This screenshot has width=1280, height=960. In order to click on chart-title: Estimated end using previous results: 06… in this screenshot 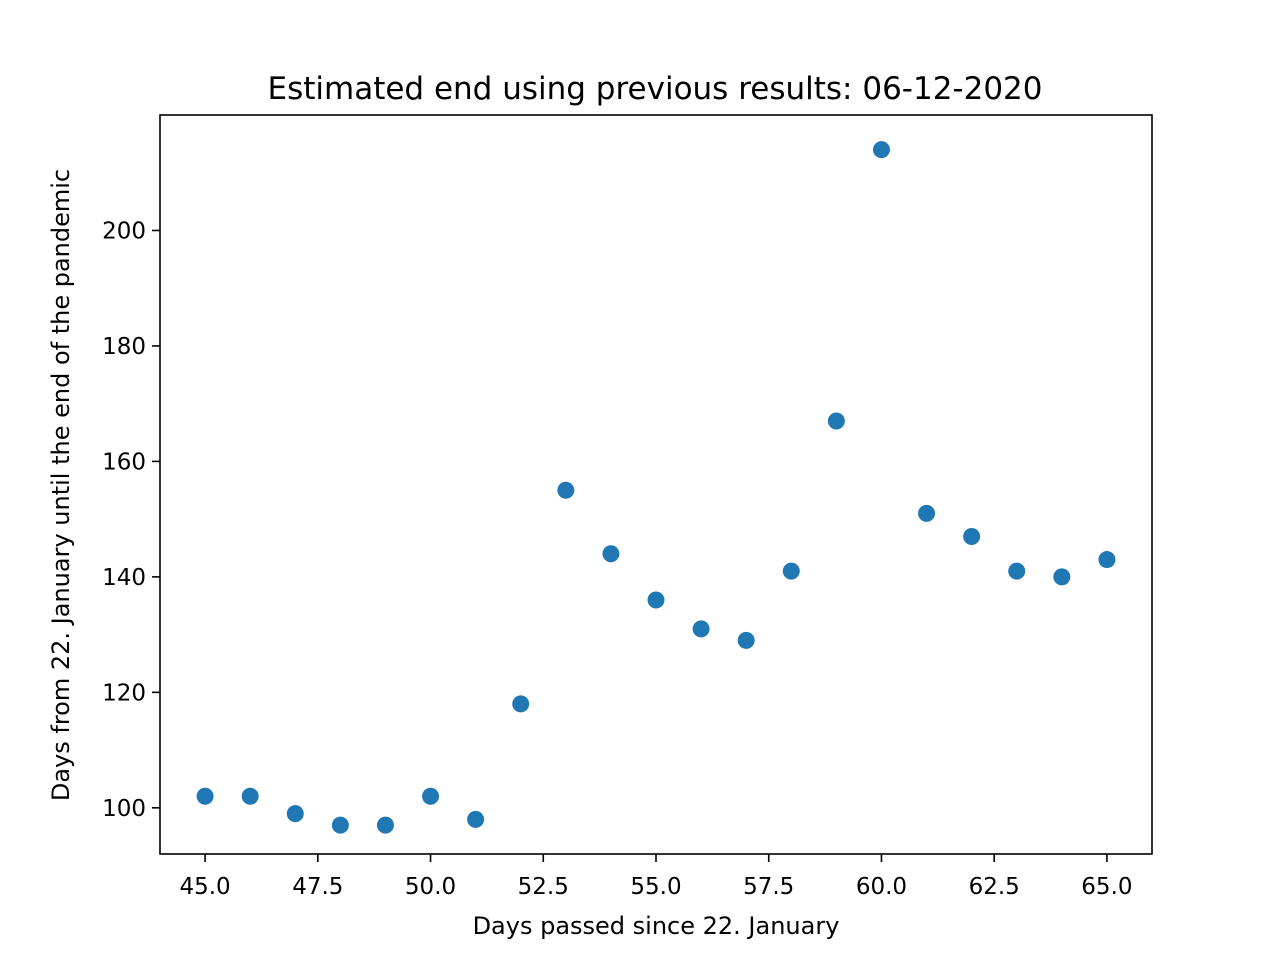, I will do `click(655, 89)`.